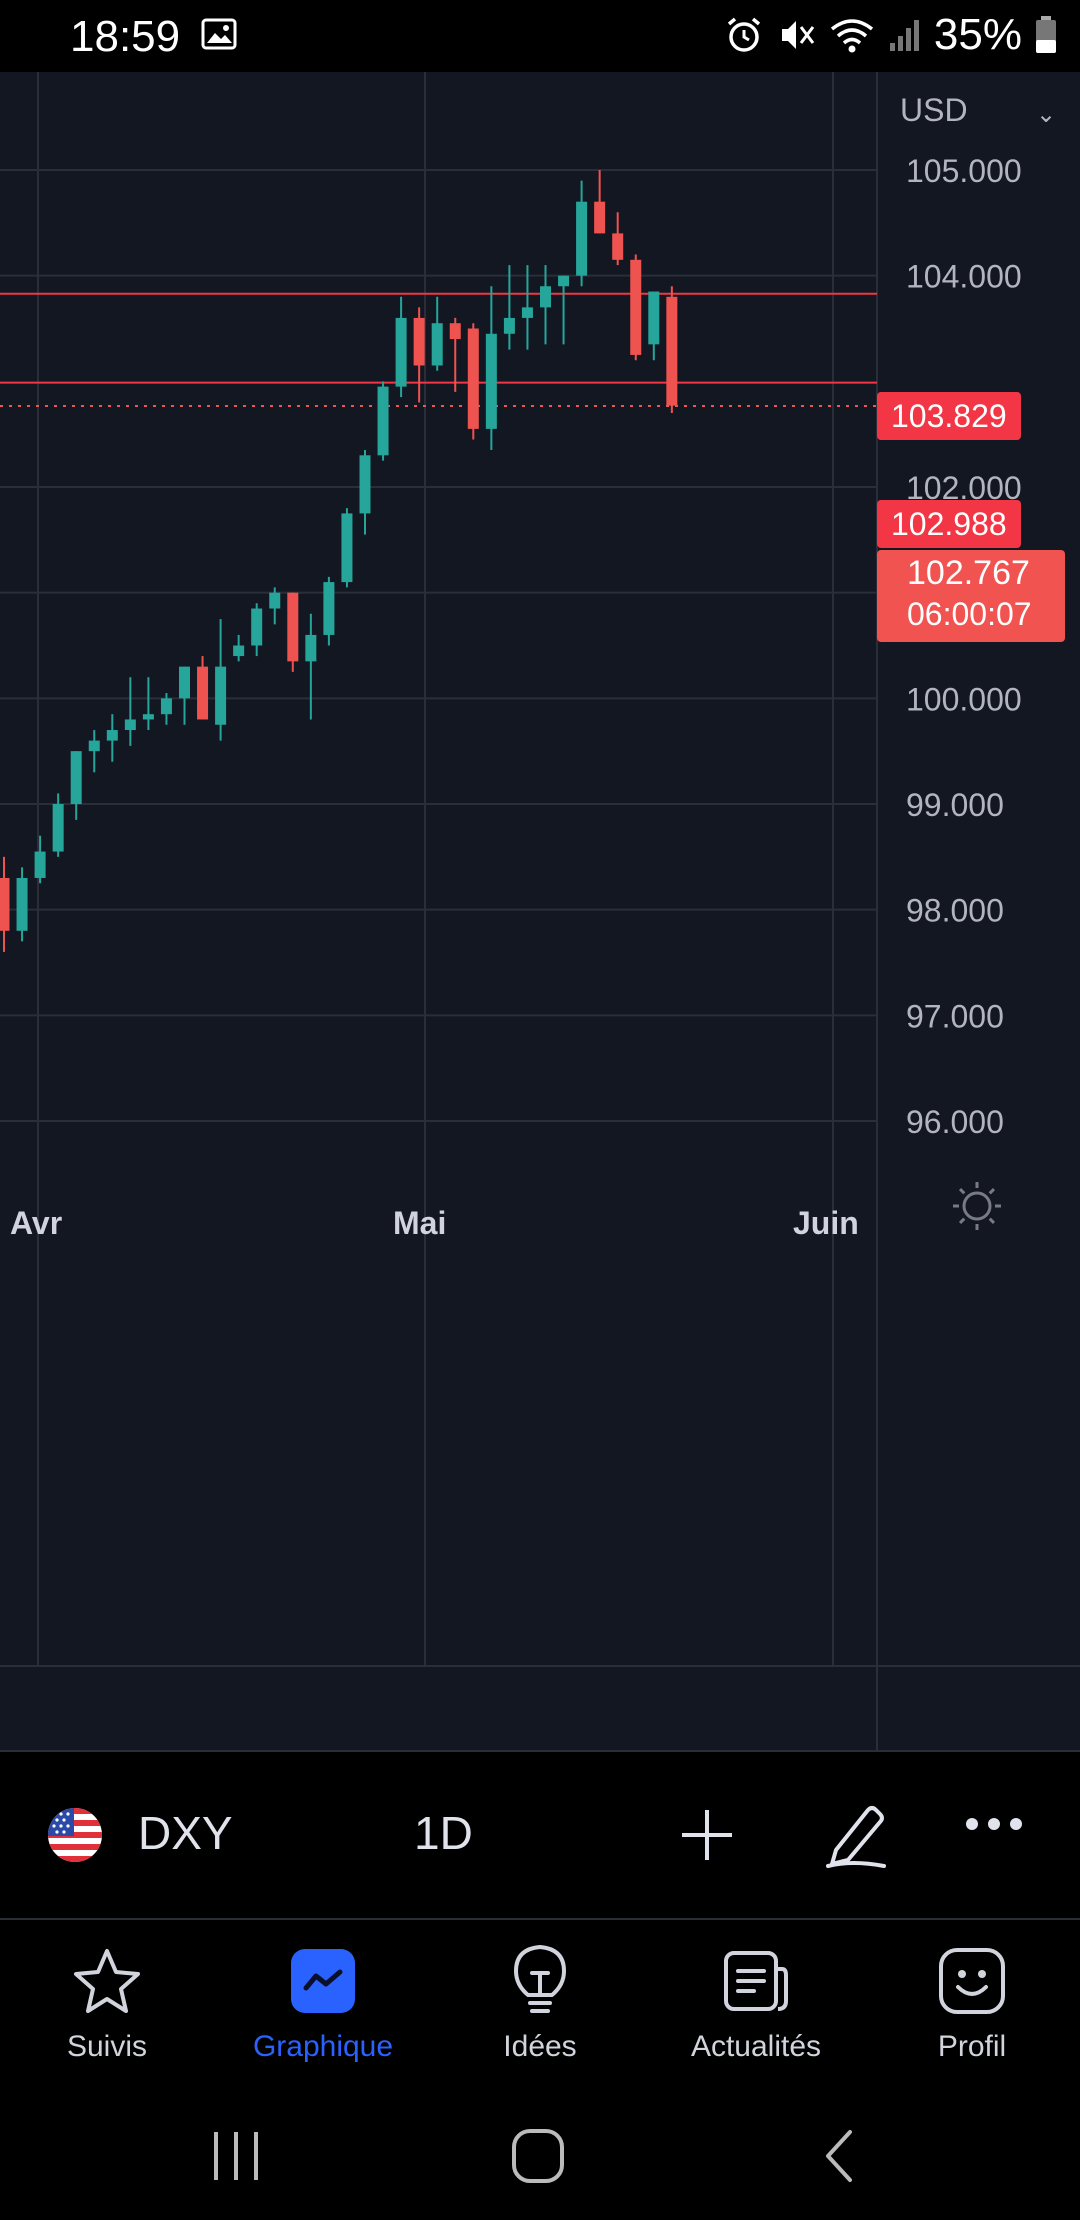  What do you see at coordinates (904, 35) in the screenshot?
I see `signal-icon` at bounding box center [904, 35].